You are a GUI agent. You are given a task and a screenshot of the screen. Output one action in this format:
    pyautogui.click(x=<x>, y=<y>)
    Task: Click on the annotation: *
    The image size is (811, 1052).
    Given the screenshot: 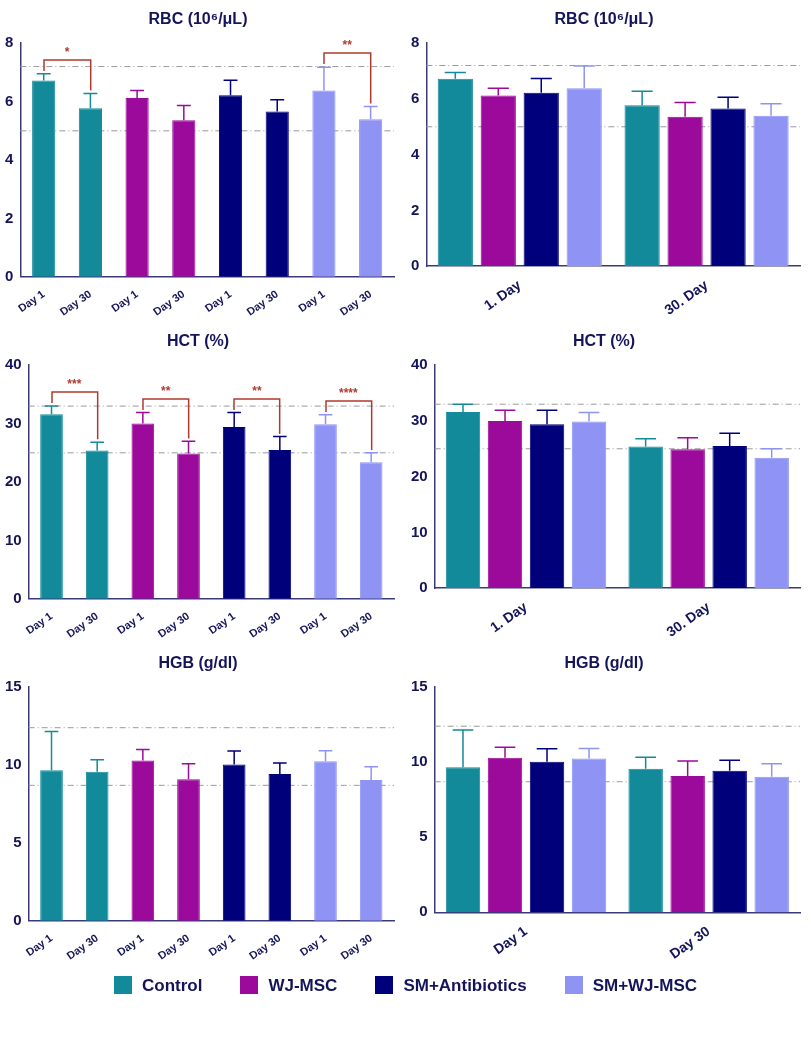 What is the action you would take?
    pyautogui.click(x=67, y=52)
    